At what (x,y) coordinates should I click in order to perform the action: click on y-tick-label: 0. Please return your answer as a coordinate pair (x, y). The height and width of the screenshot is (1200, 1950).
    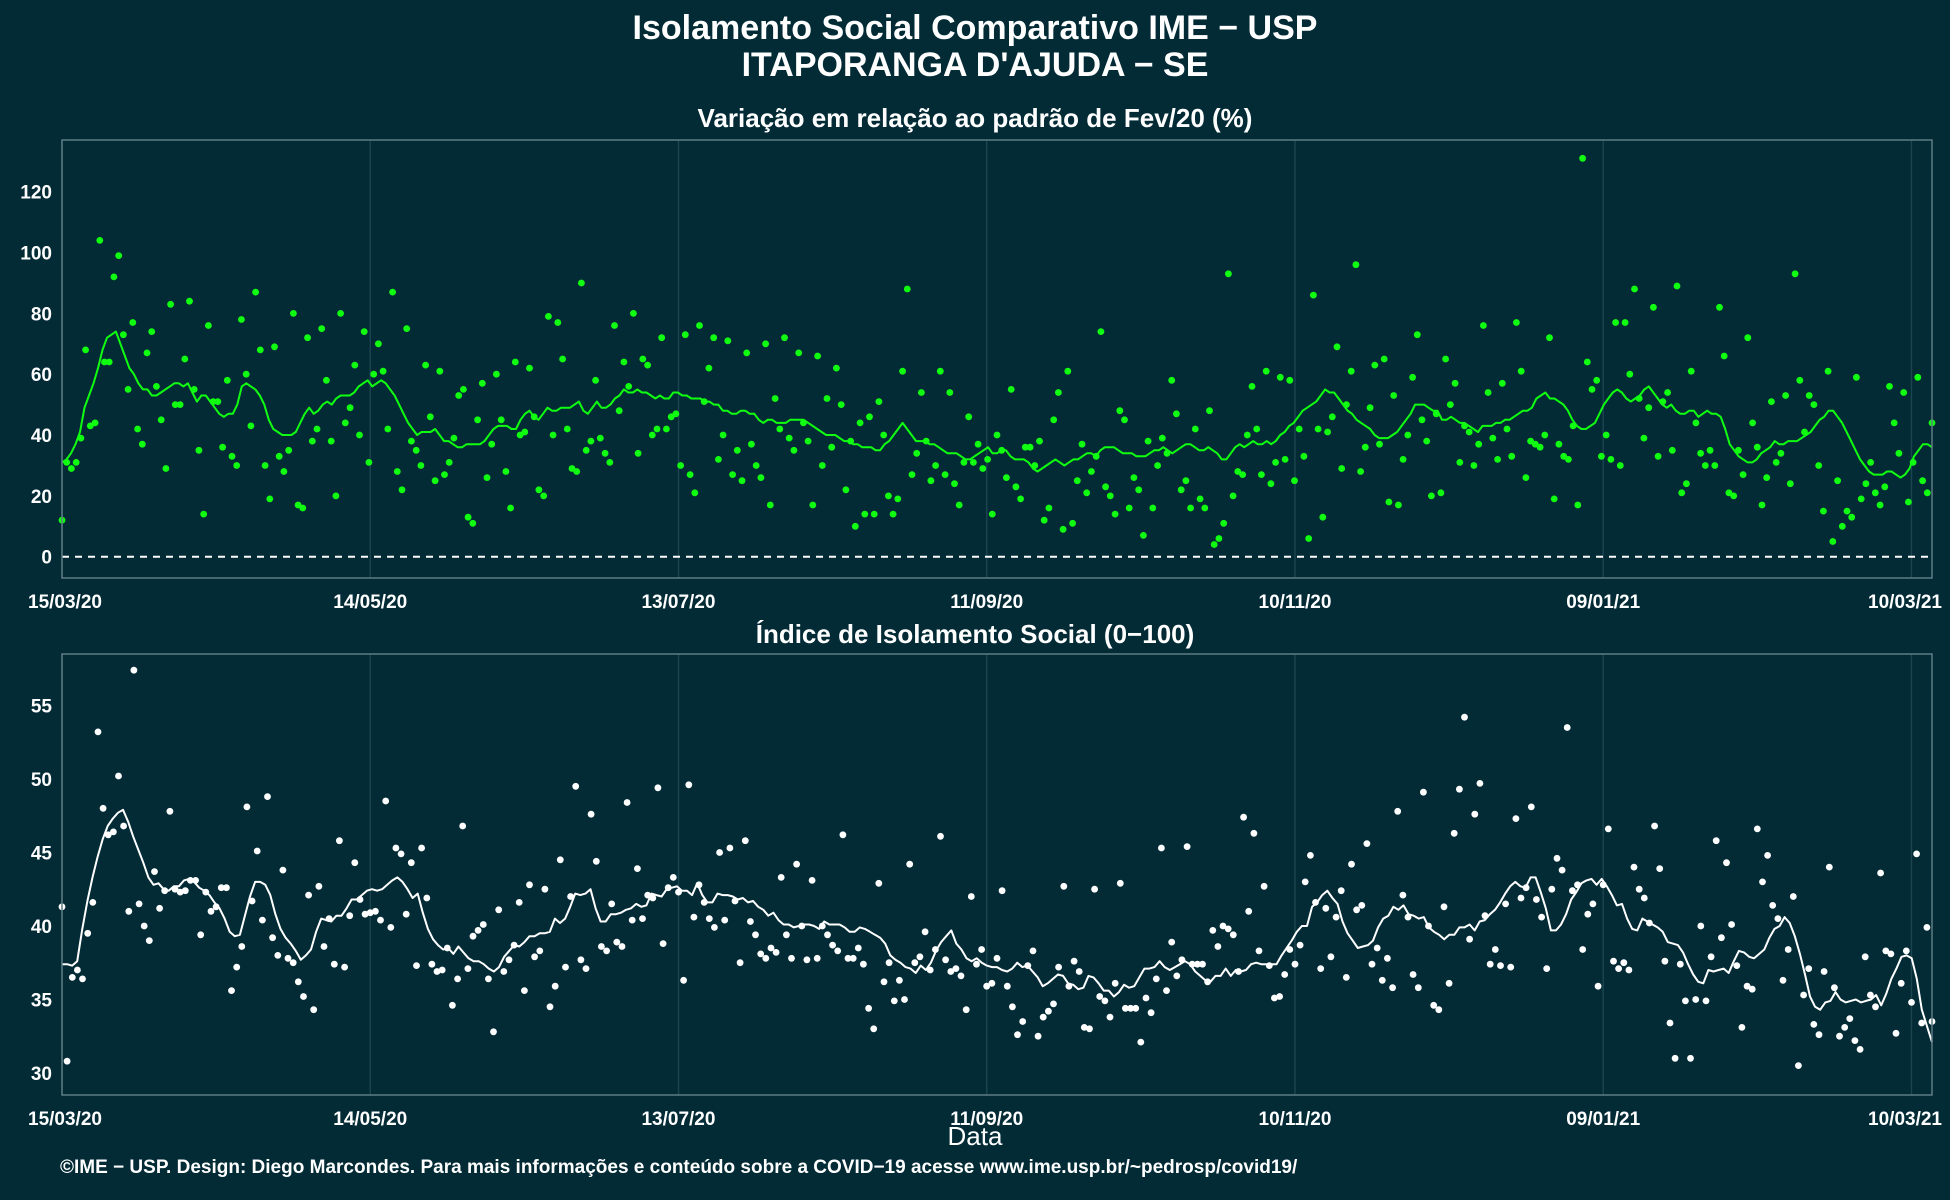
    Looking at the image, I should click on (46, 558).